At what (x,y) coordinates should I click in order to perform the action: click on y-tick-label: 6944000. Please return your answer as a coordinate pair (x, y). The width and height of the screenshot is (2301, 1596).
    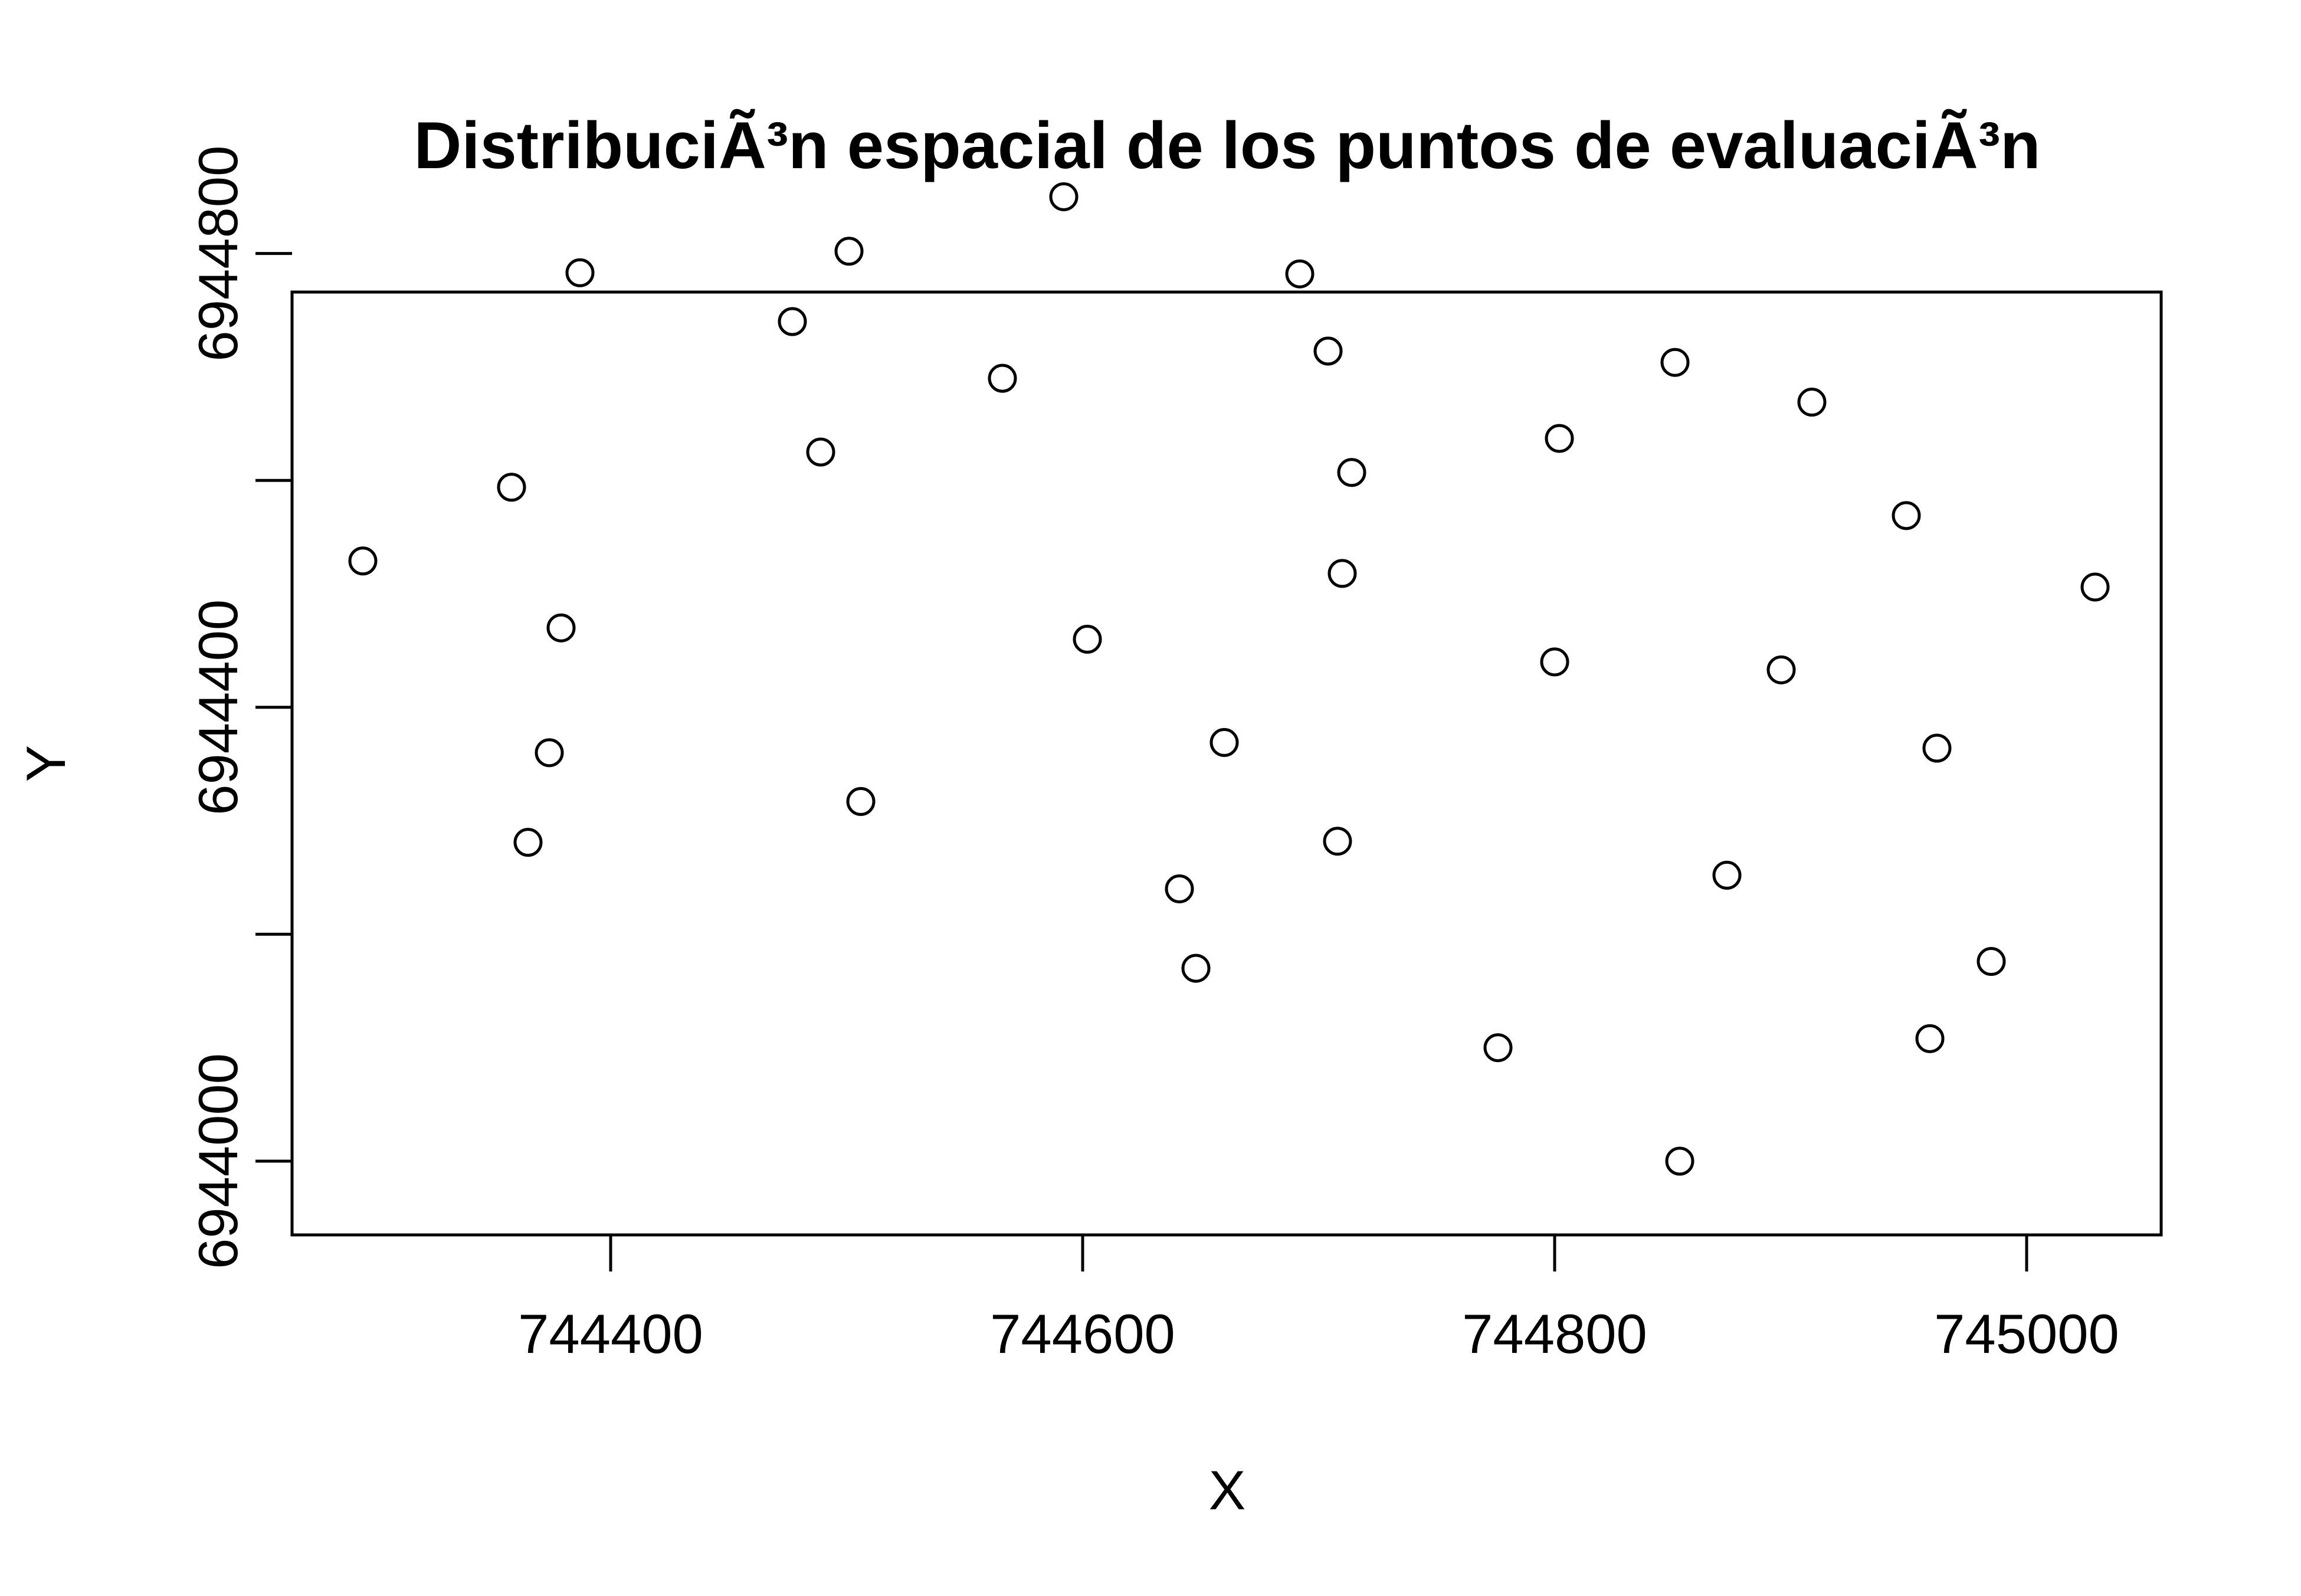
    Looking at the image, I should click on (218, 1161).